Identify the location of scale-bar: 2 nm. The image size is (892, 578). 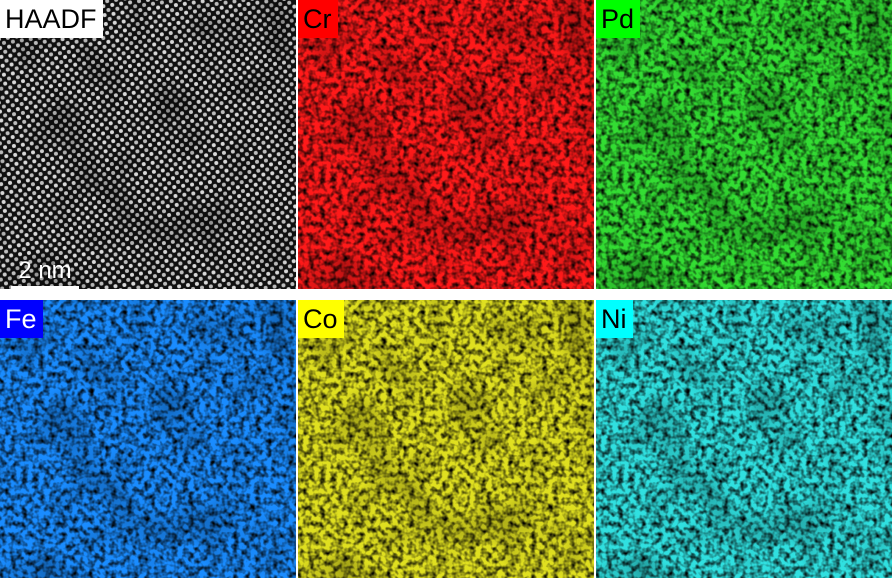
(45, 273).